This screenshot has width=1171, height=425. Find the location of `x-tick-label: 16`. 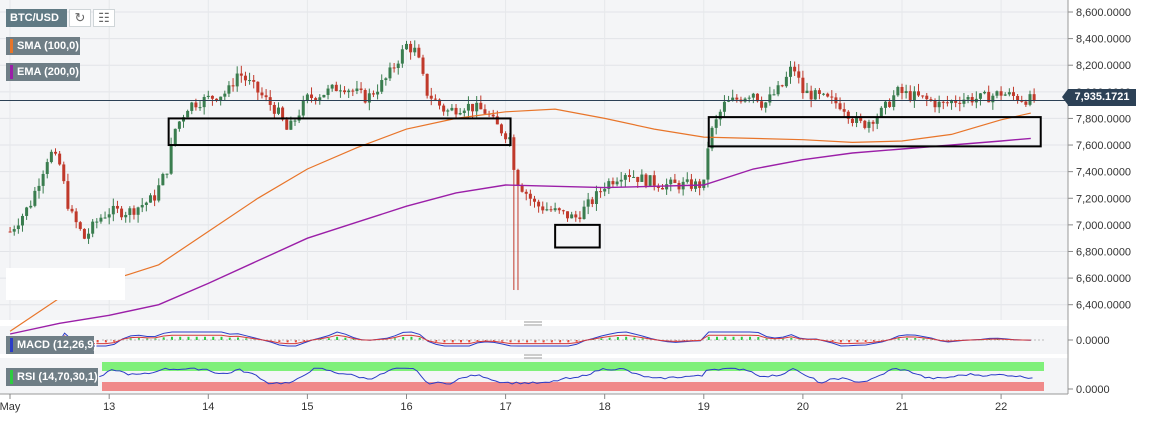

x-tick-label: 16 is located at coordinates (406, 407).